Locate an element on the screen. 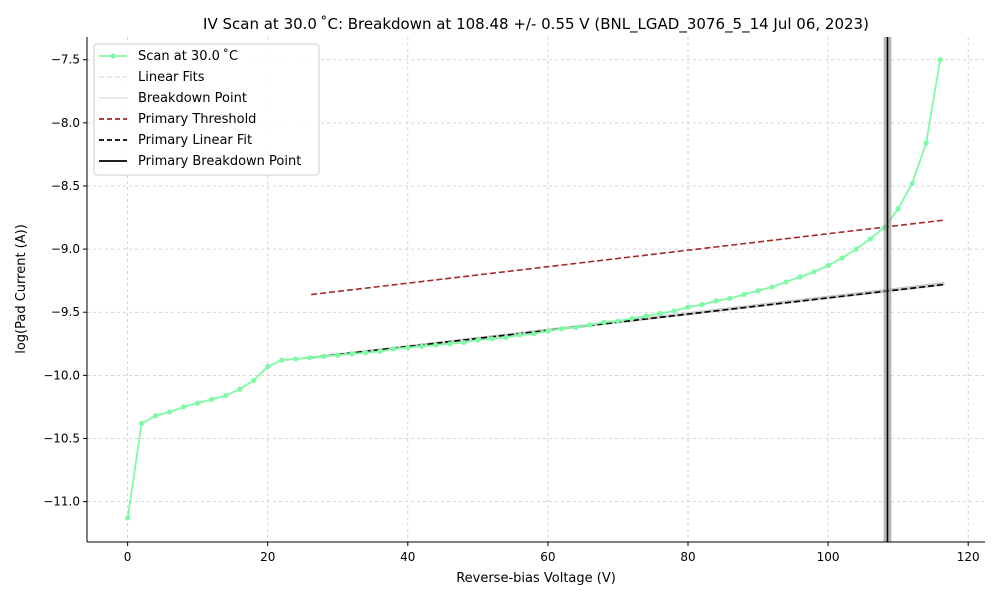 This screenshot has height=600, width=1000. legend-marker is located at coordinates (113, 56).